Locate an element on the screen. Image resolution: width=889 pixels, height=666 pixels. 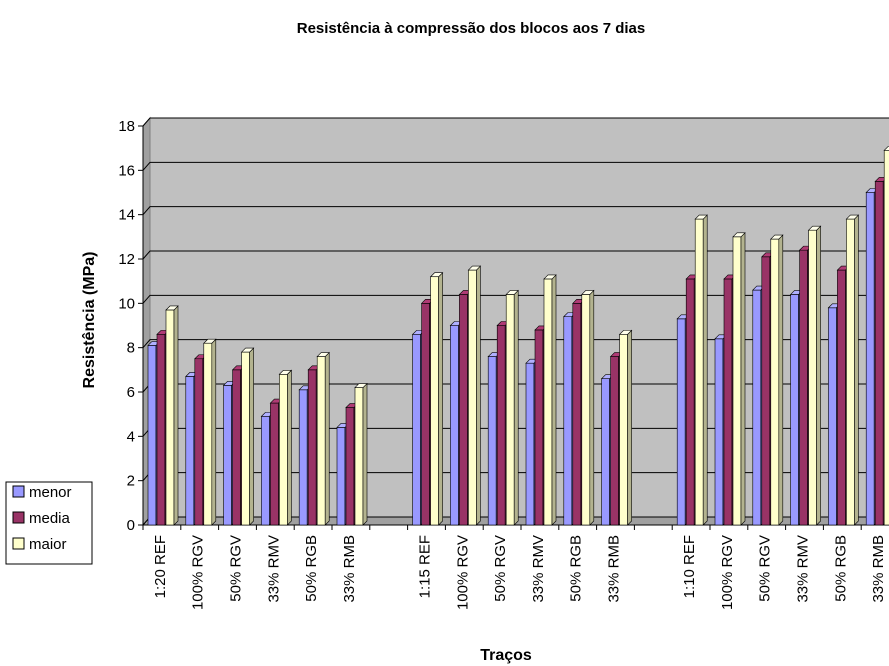
y-tick-label: 16 is located at coordinates (126, 170).